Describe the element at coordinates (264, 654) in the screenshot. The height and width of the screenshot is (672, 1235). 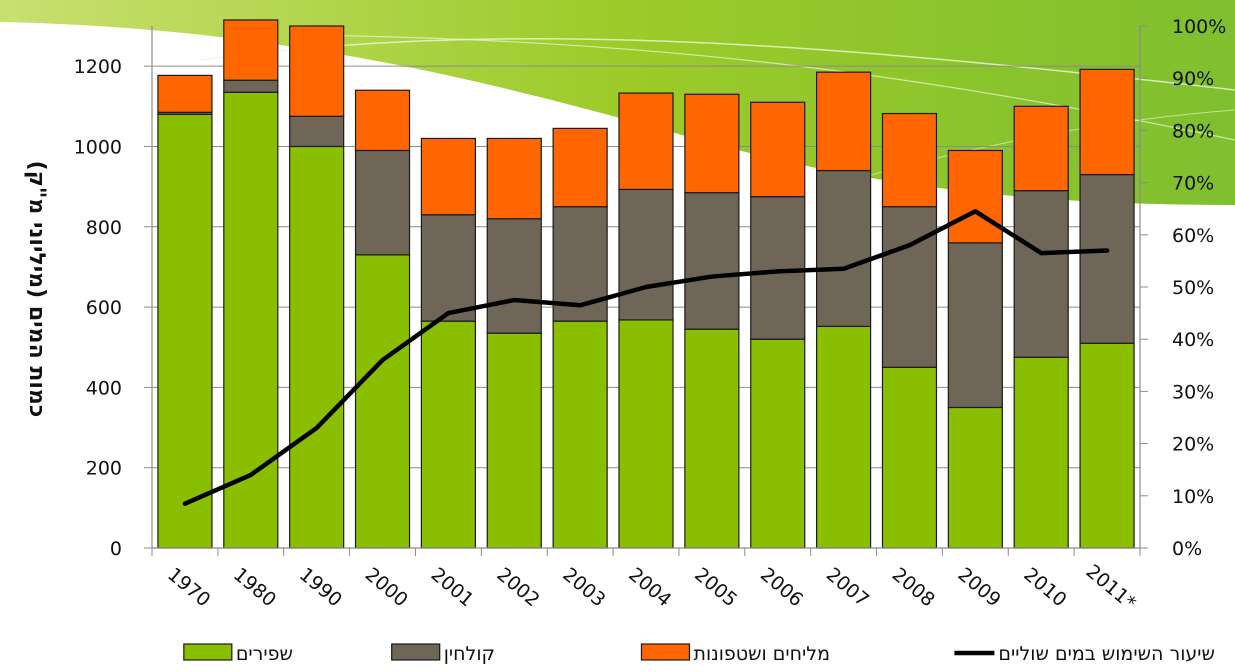
I see `legend-label-4: שפירים` at that location.